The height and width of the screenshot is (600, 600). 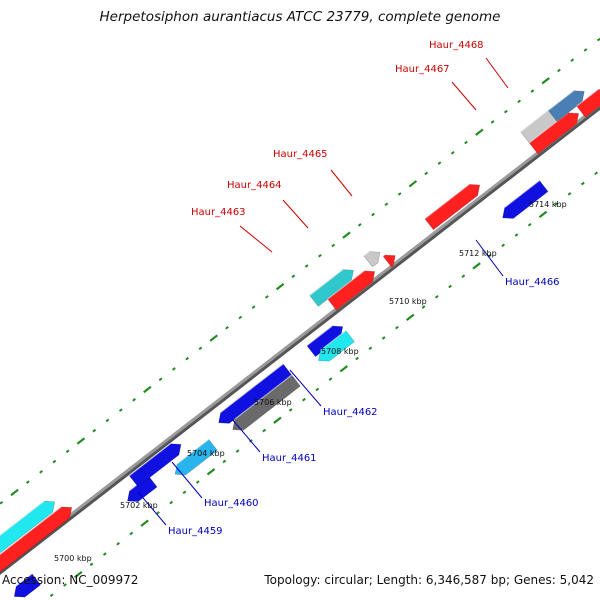 I want to click on scale-label-5710: 5710 kbp, so click(x=408, y=301).